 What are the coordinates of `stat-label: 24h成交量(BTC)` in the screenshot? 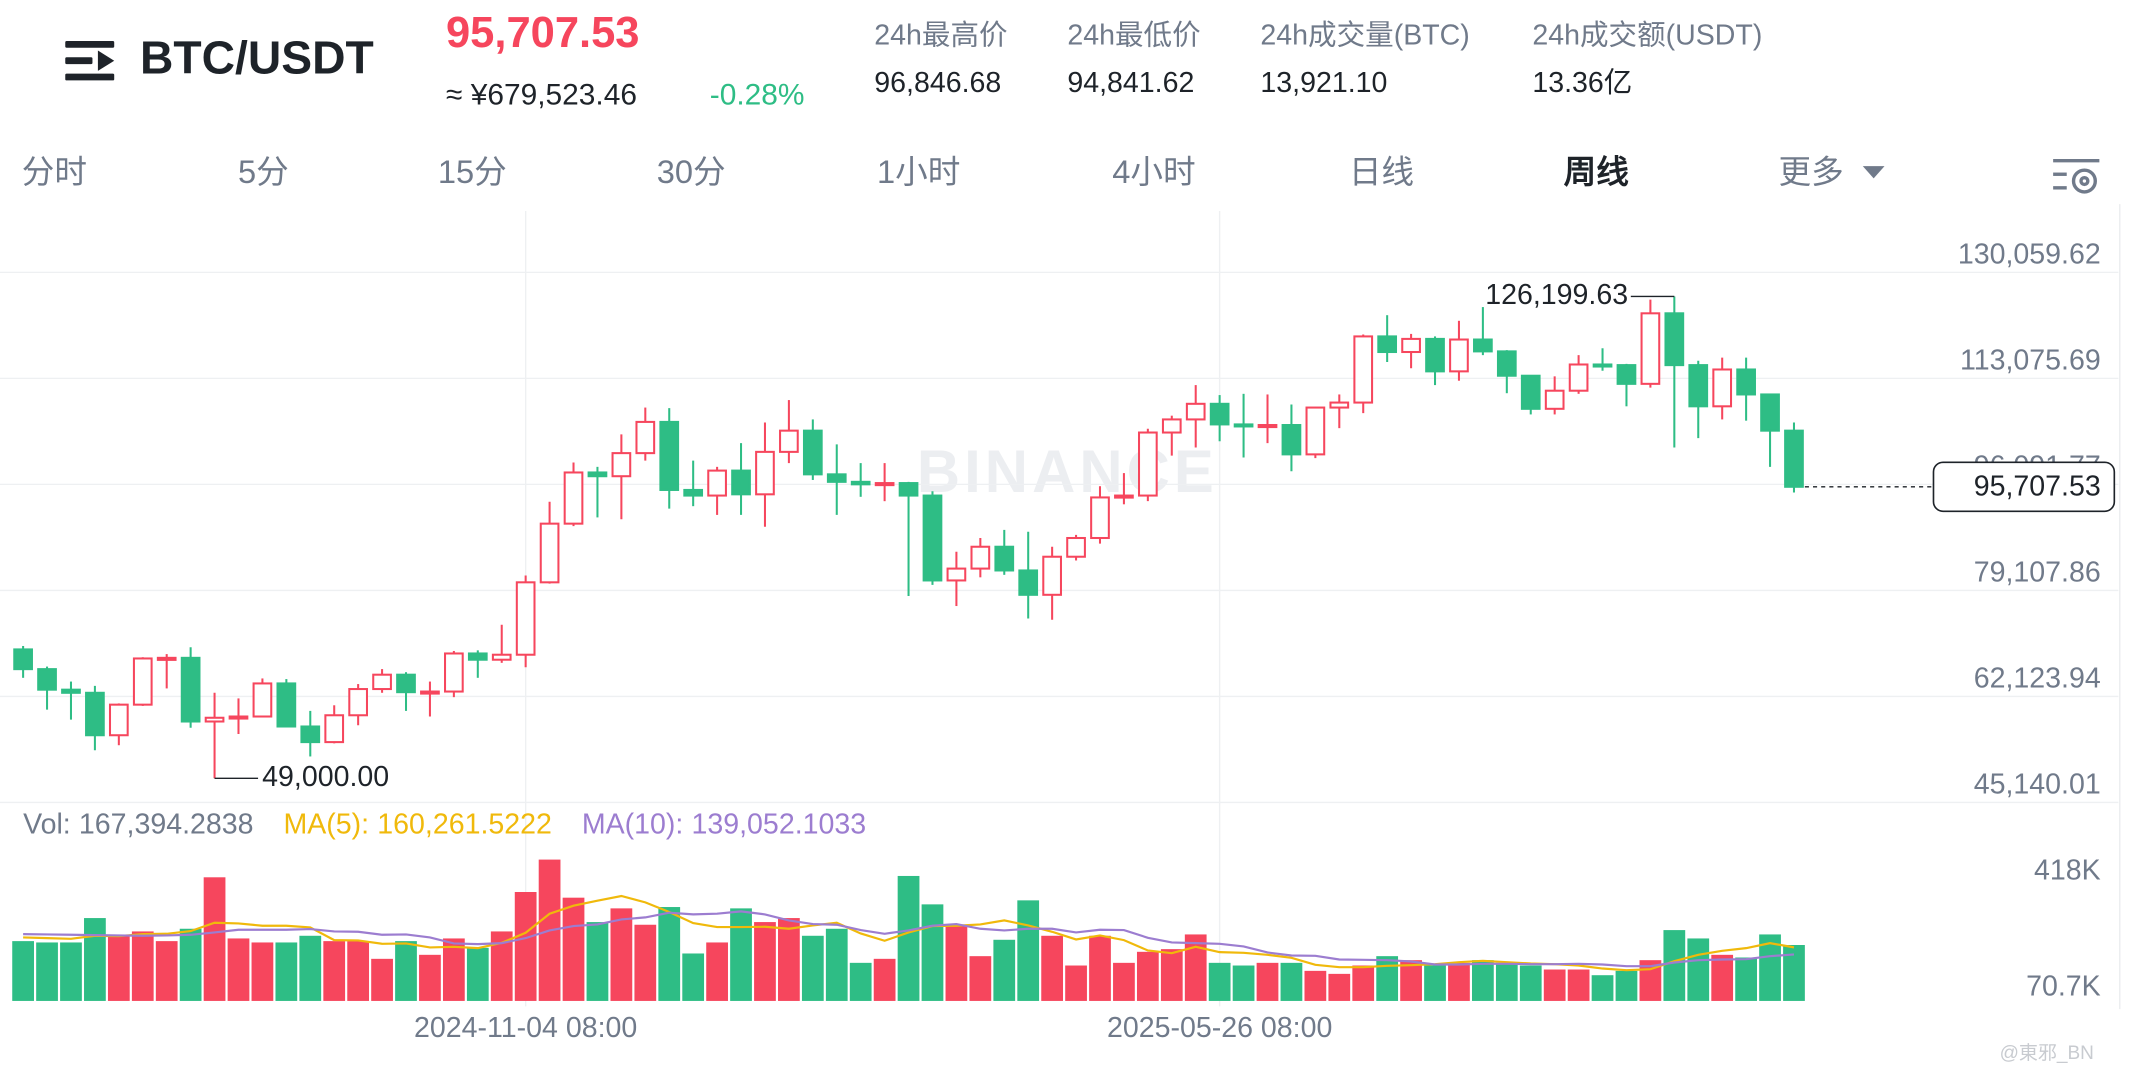 It's located at (1364, 35).